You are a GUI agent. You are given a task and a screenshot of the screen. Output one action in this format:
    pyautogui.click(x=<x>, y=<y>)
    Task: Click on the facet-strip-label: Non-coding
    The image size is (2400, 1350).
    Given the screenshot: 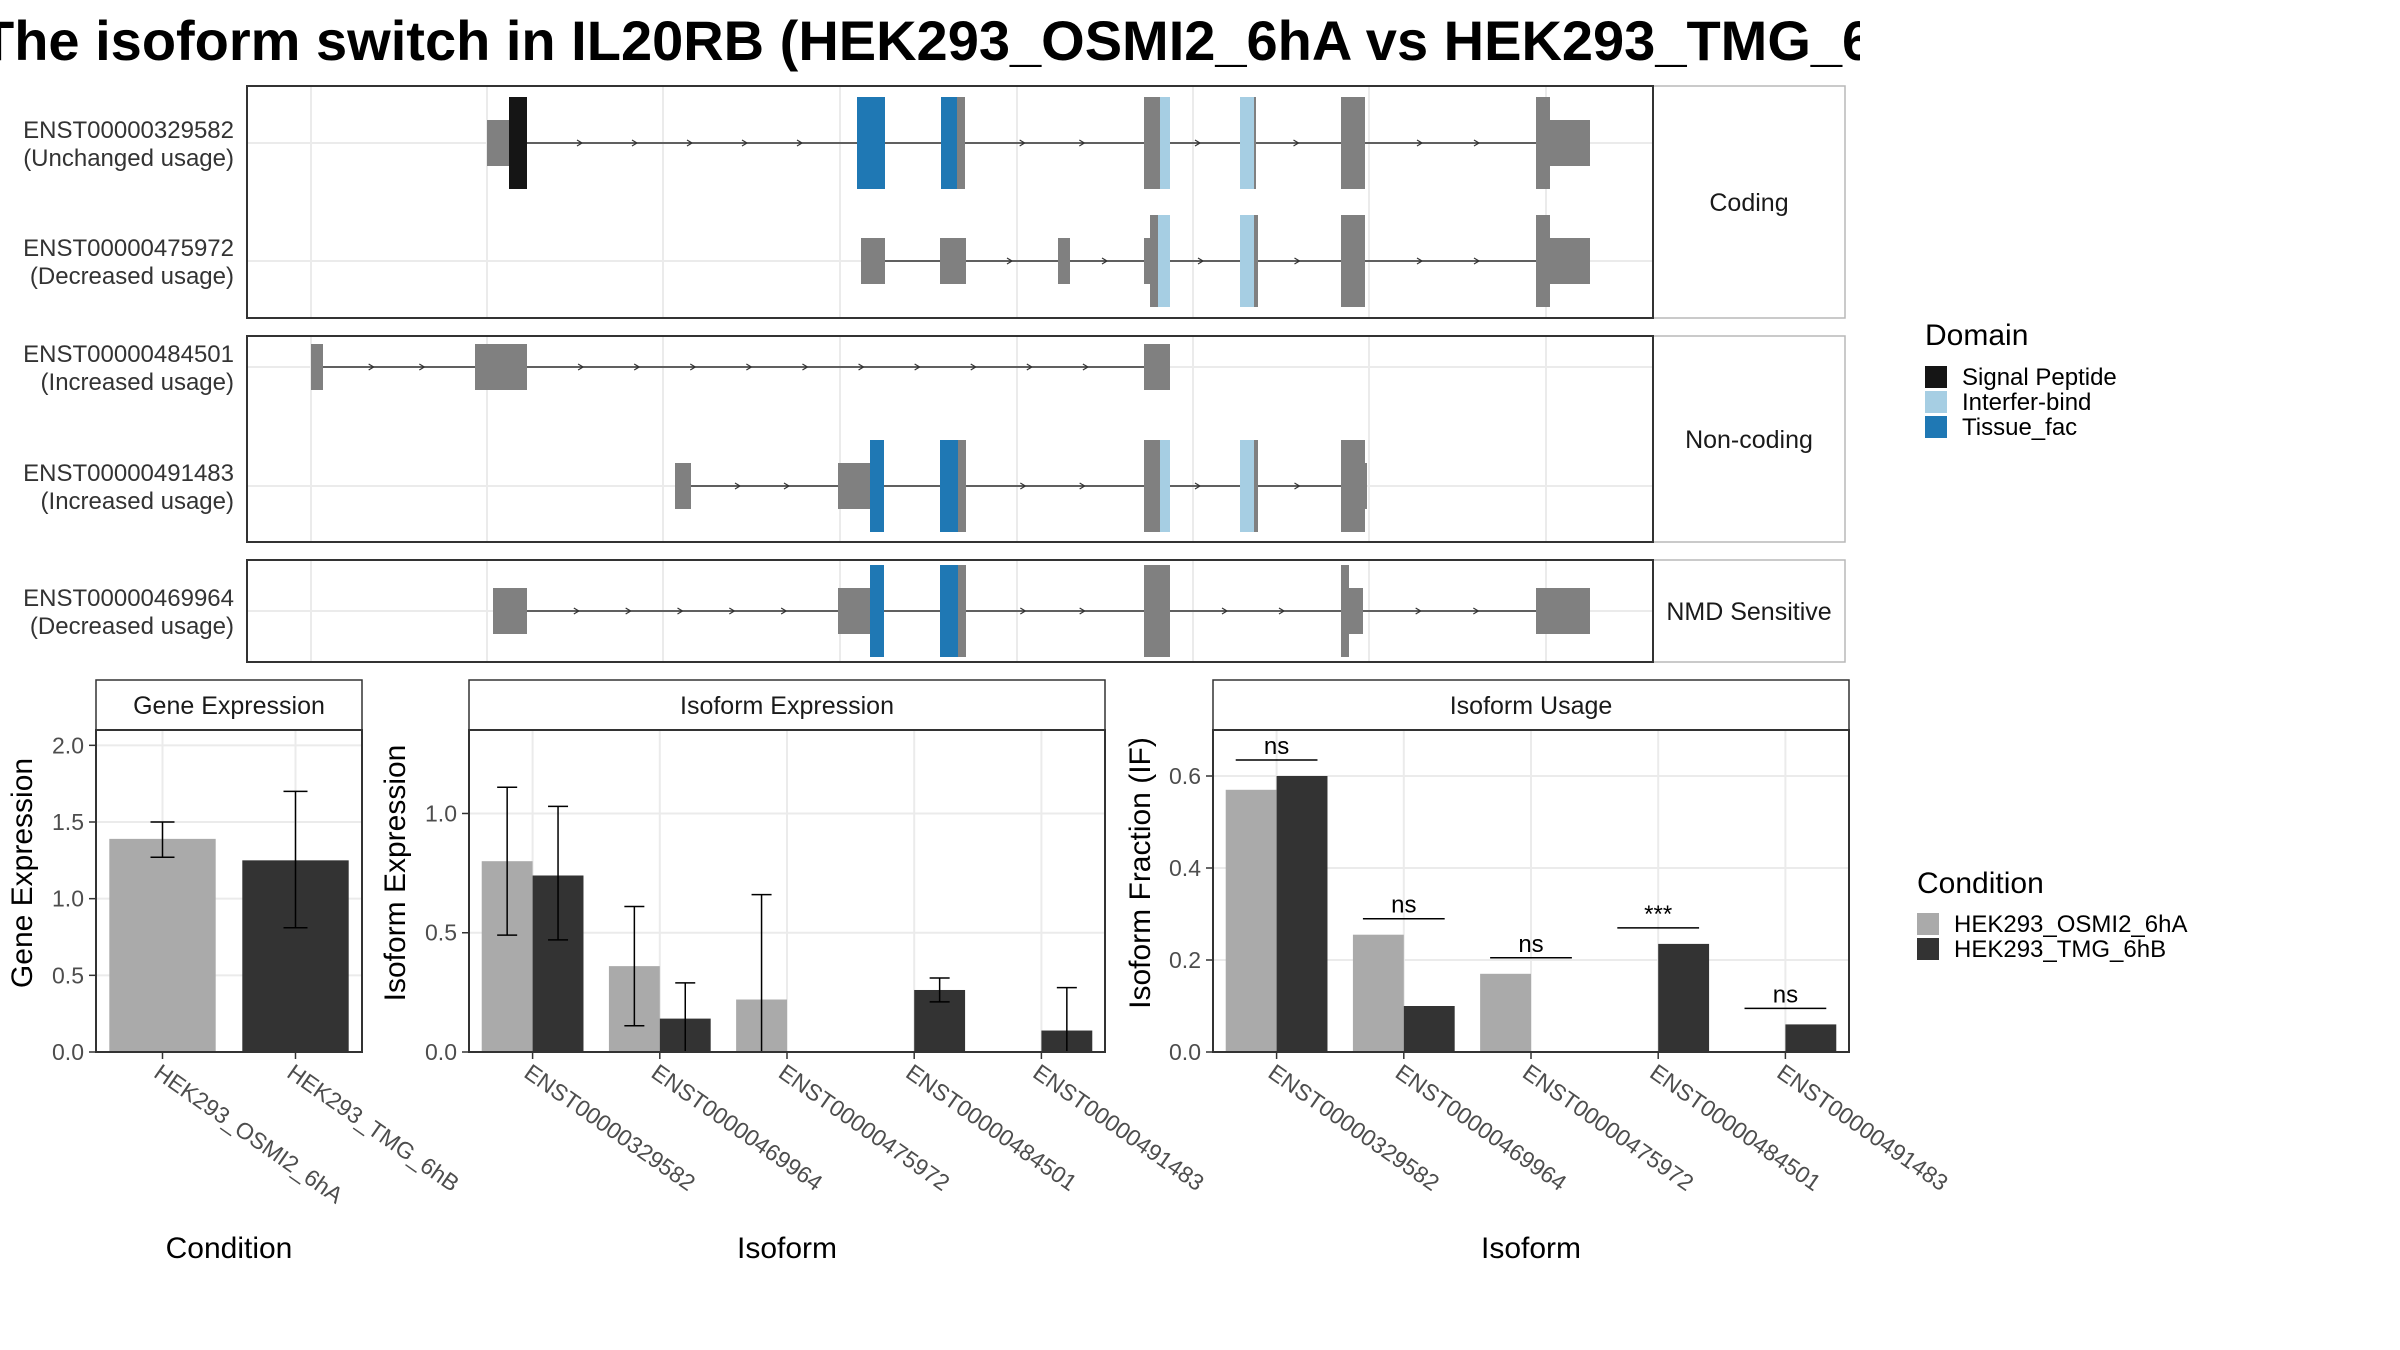 What is the action you would take?
    pyautogui.click(x=1749, y=440)
    